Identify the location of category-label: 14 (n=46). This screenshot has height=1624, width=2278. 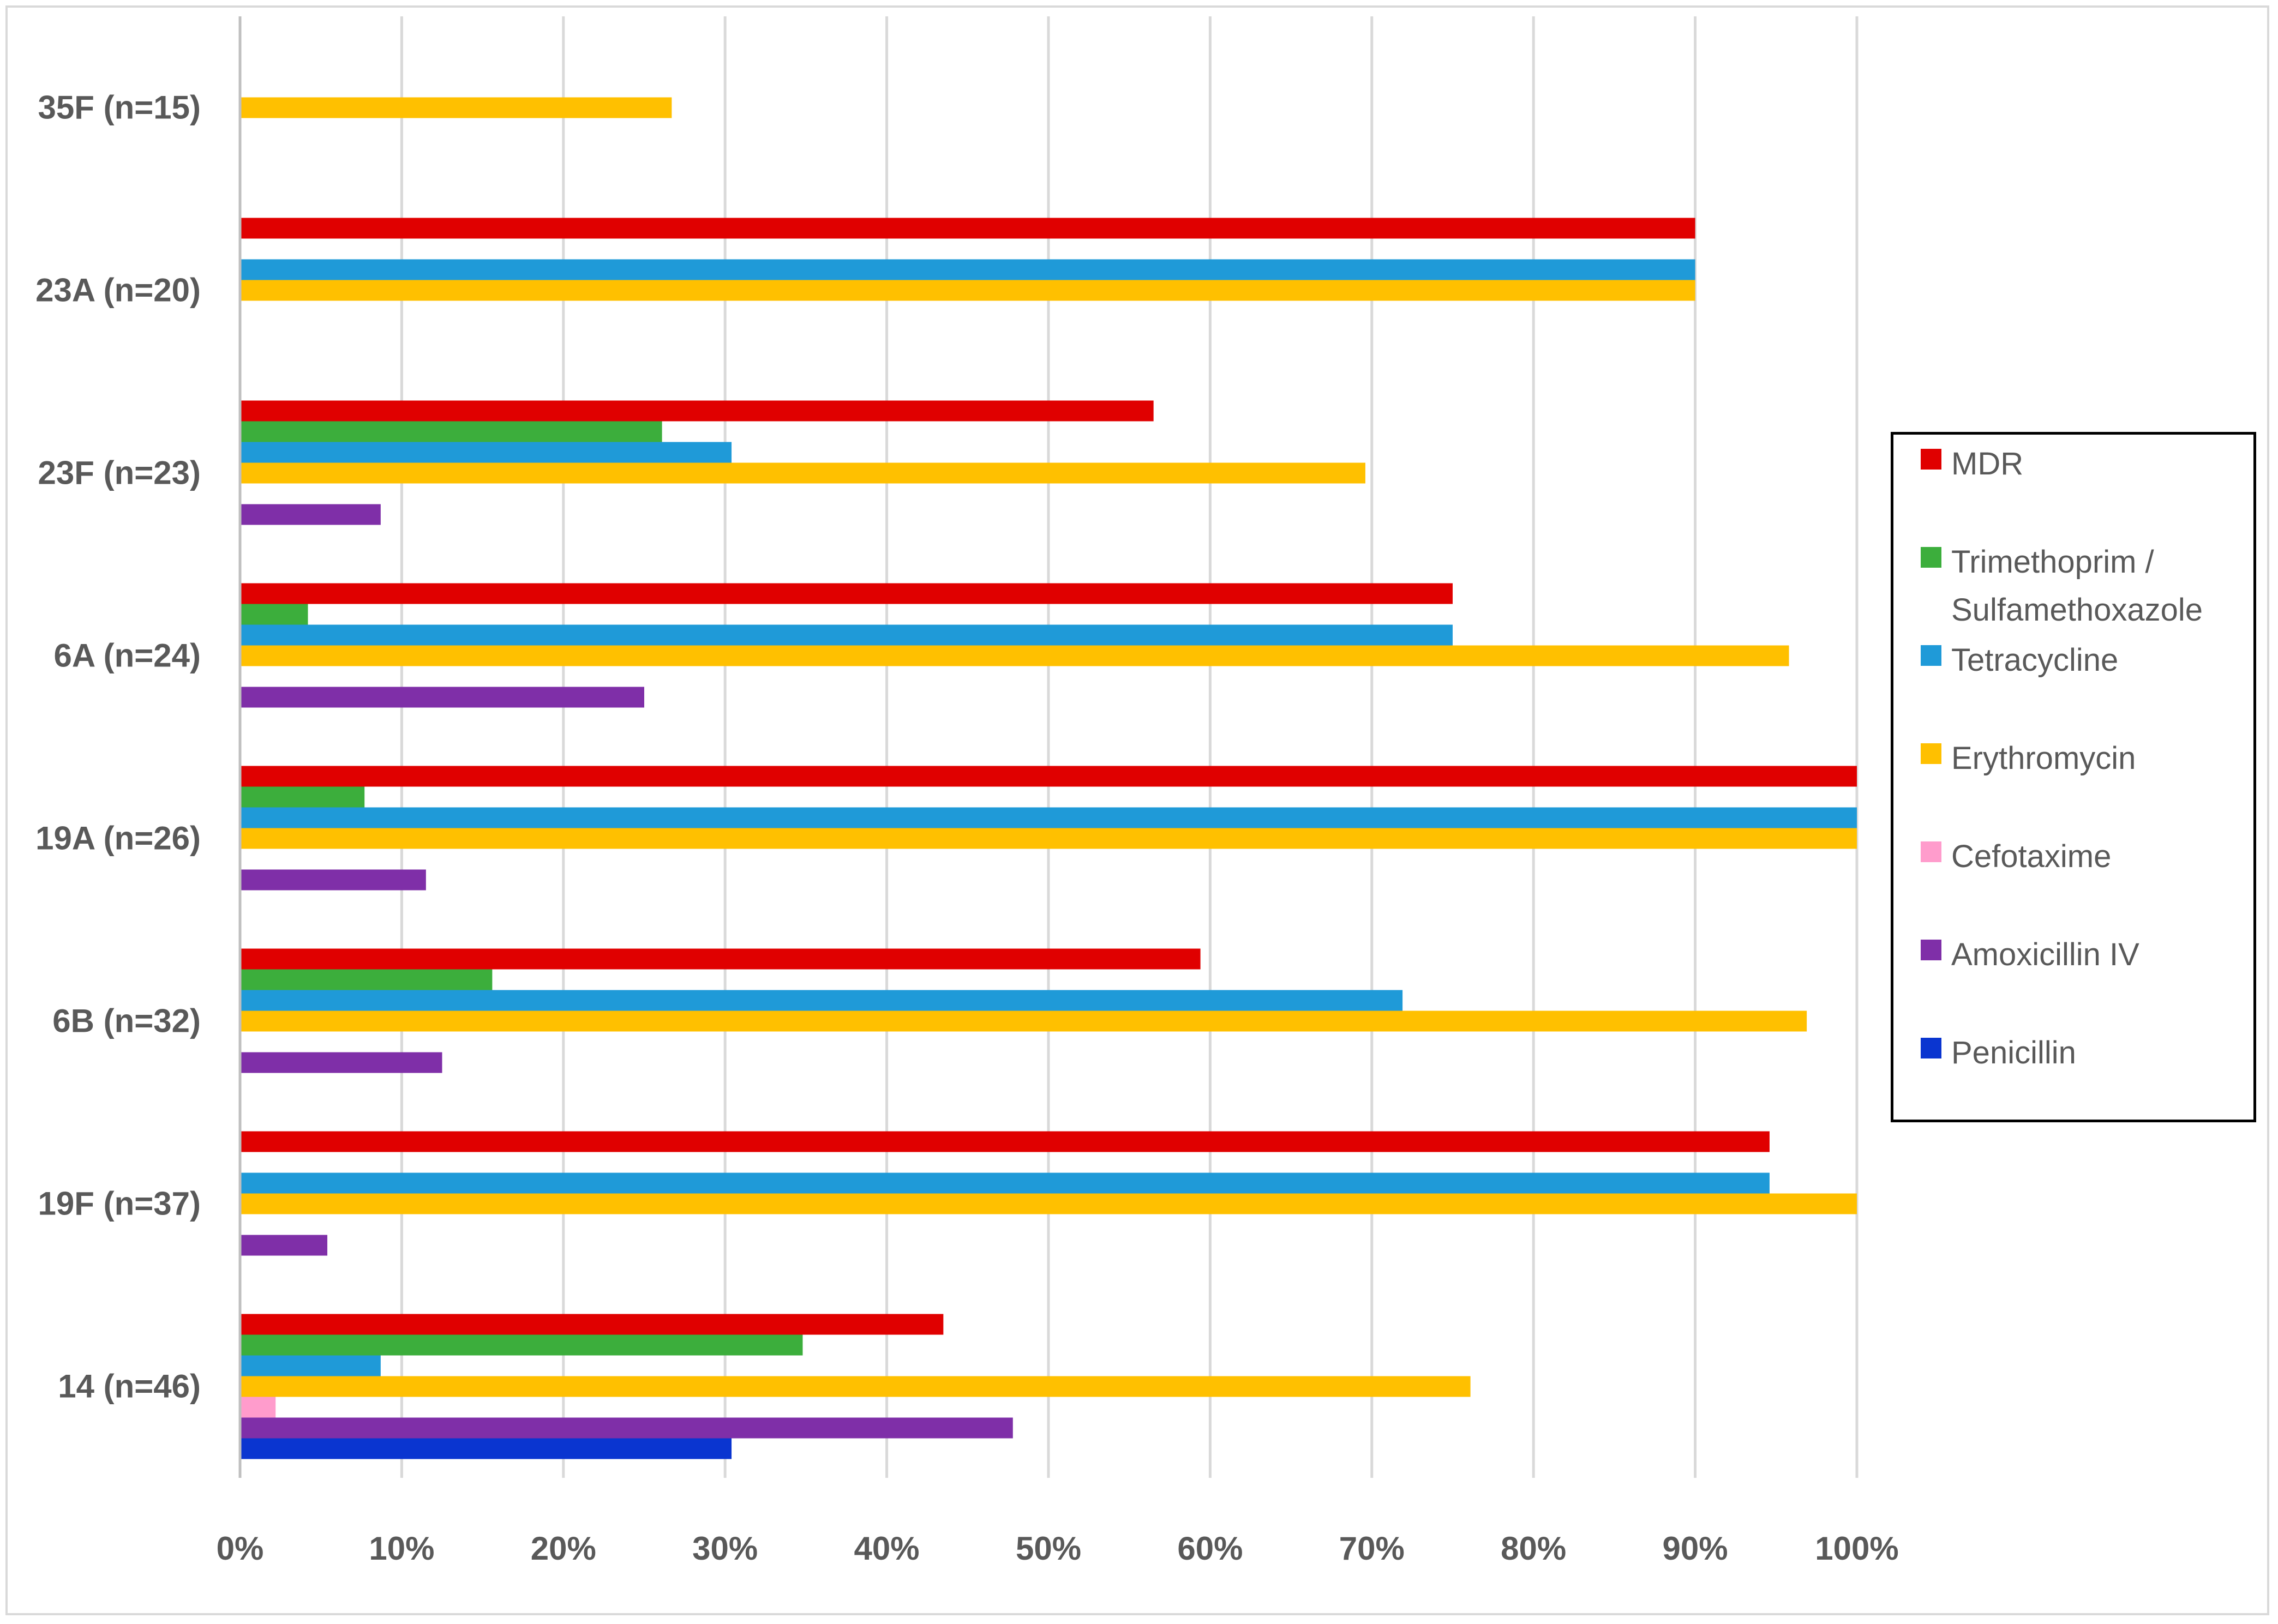
(129, 1386).